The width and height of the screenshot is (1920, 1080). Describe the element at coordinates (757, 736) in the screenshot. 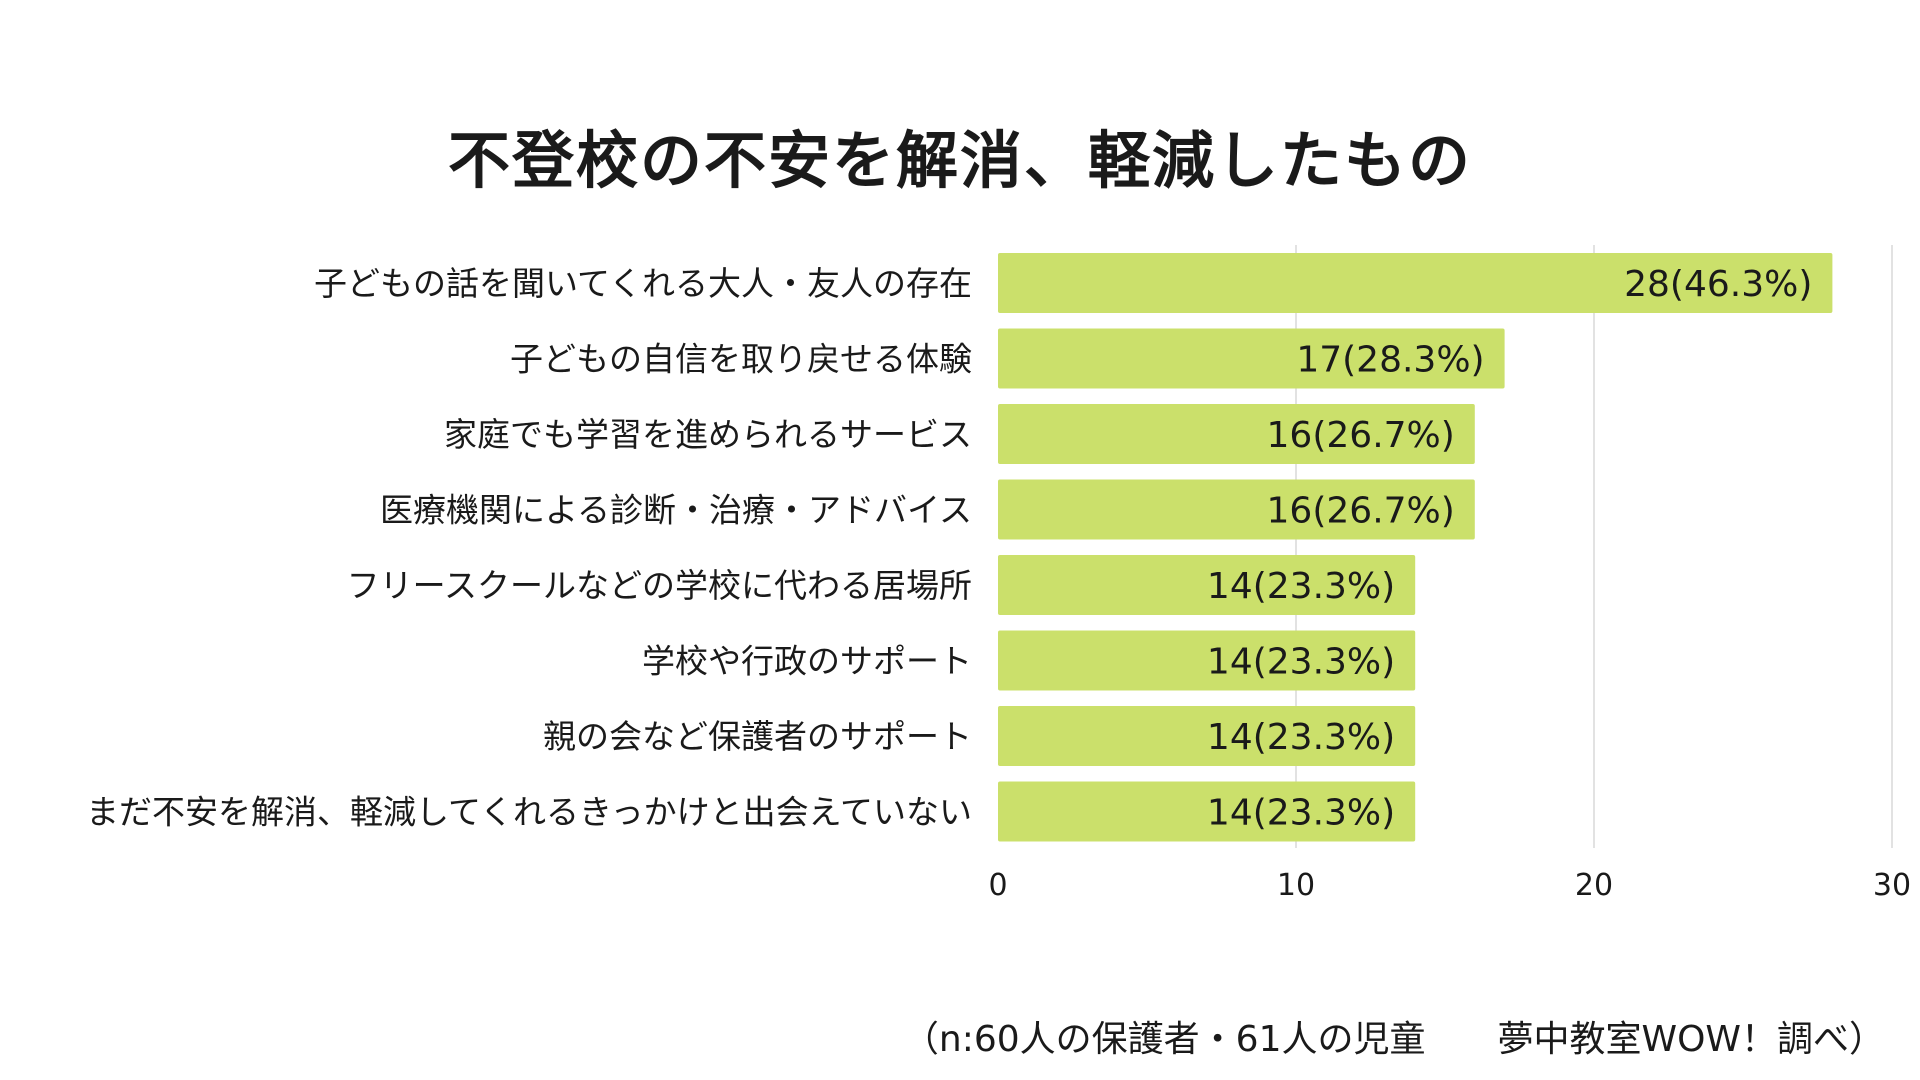

I see `category-label: 親の会など保護者のサポート` at that location.